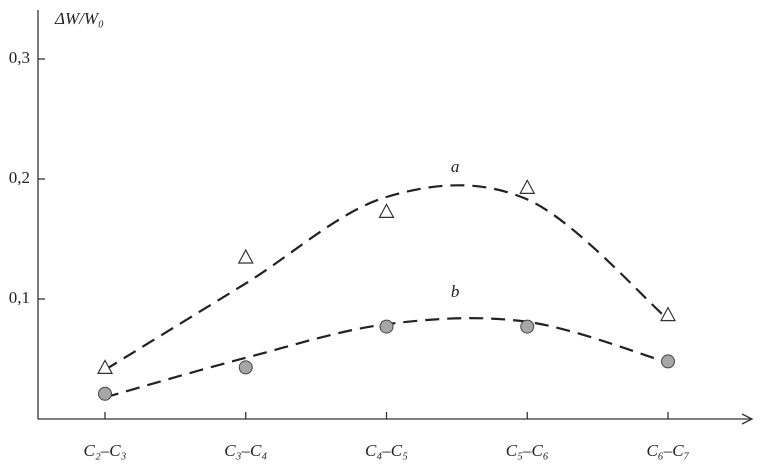  Describe the element at coordinates (527, 450) in the screenshot. I see `x-tick-label: C₅–C₆` at that location.